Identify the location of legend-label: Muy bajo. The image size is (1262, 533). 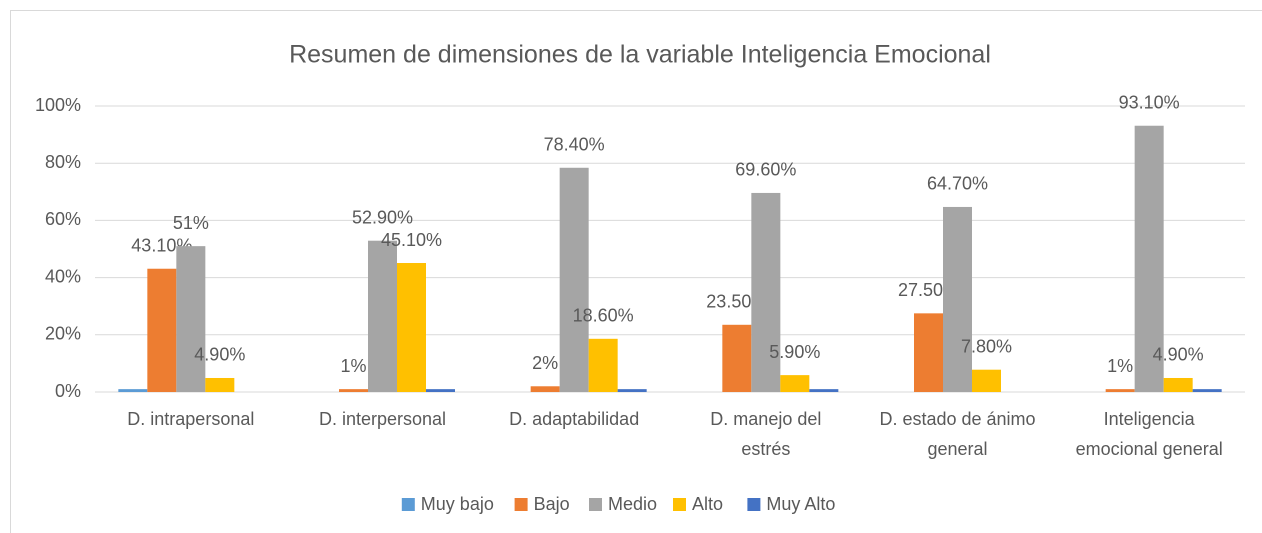
(457, 504).